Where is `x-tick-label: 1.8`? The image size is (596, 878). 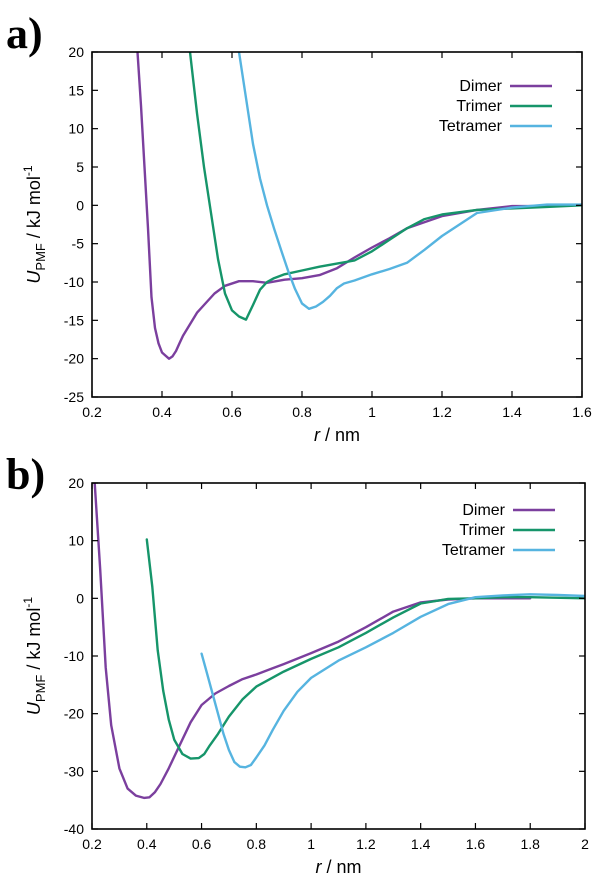 x-tick-label: 1.8 is located at coordinates (530, 844).